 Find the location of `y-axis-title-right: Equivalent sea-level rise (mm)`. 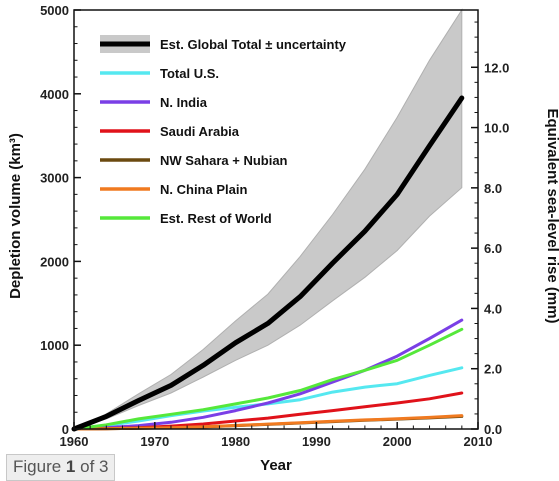

y-axis-title-right: Equivalent sea-level rise (mm) is located at coordinates (551, 215).